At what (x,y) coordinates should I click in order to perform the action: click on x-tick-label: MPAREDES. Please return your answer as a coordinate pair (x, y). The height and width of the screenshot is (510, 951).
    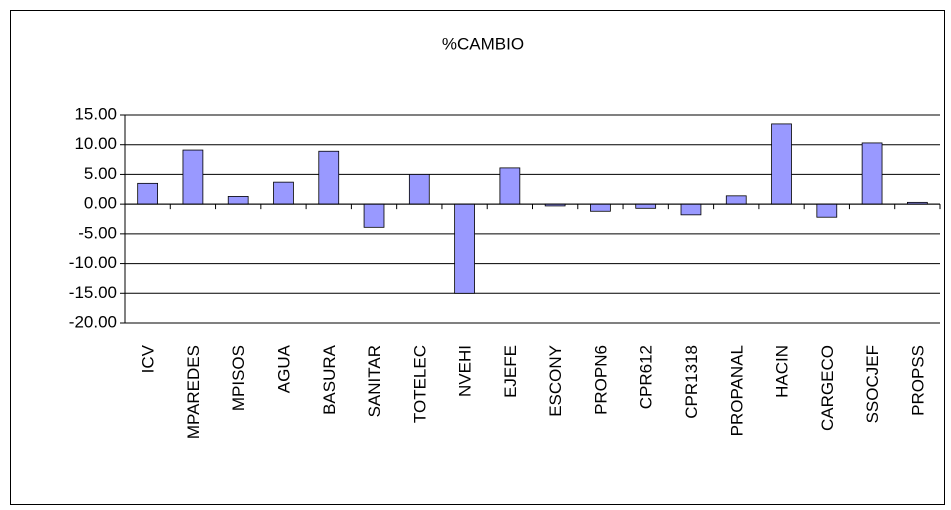
    Looking at the image, I should click on (193, 392).